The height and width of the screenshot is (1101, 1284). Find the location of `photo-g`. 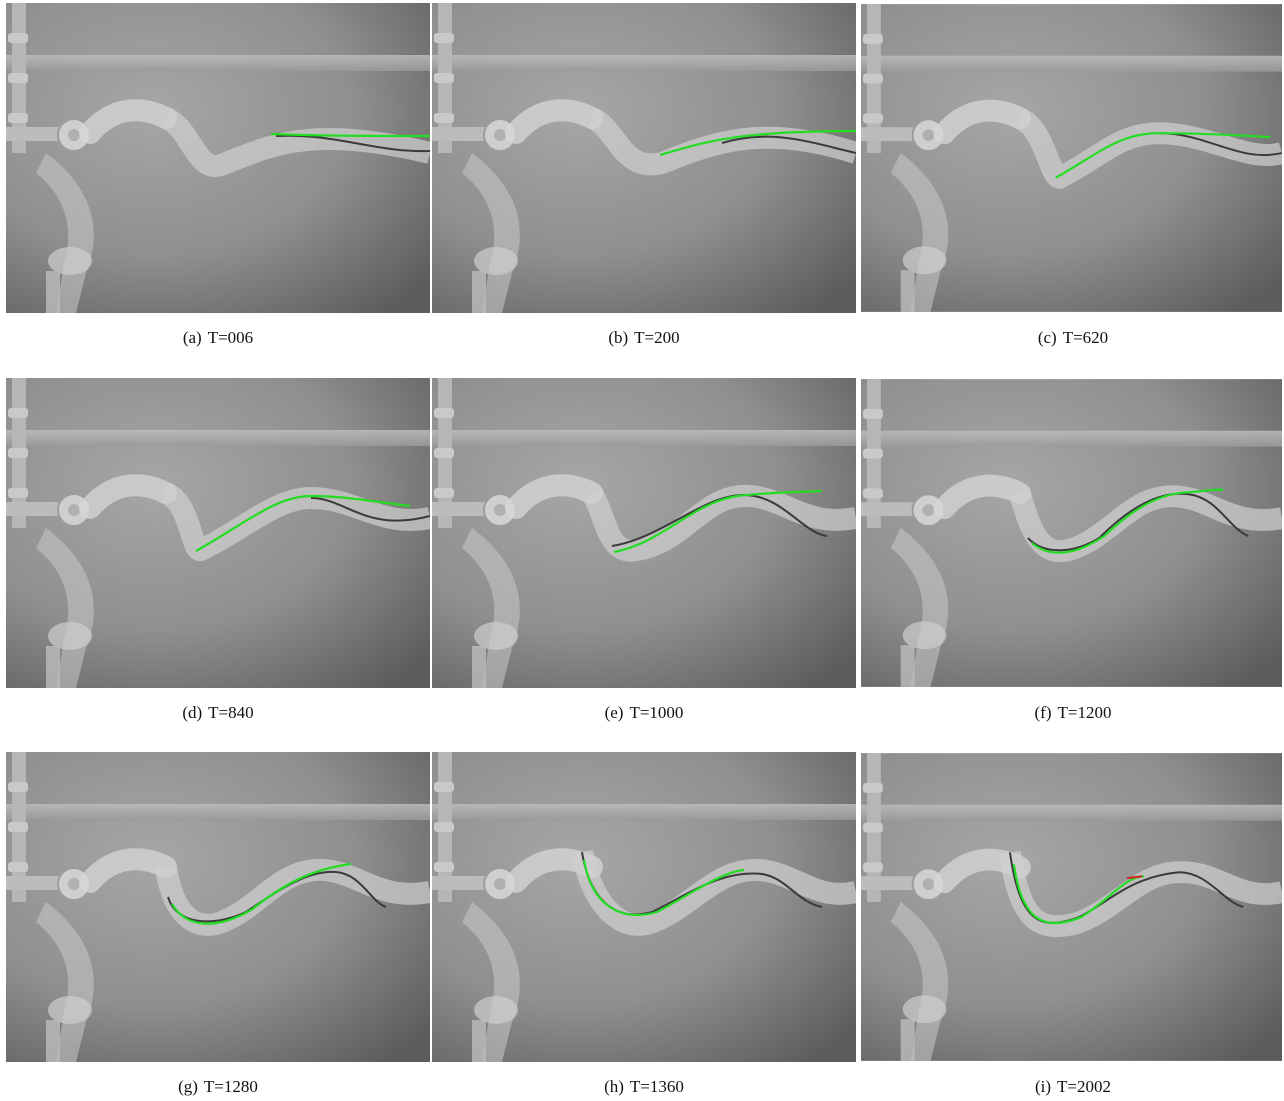

photo-g is located at coordinates (218, 907).